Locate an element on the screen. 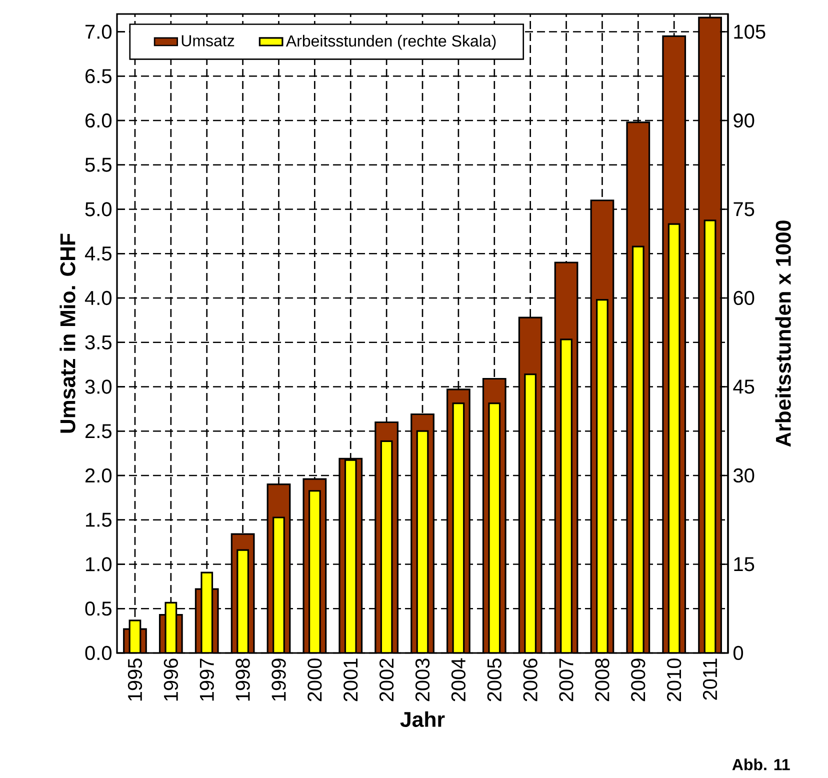 Image resolution: width=828 pixels, height=778 pixels. x-tick-label: 2010 is located at coordinates (674, 680).